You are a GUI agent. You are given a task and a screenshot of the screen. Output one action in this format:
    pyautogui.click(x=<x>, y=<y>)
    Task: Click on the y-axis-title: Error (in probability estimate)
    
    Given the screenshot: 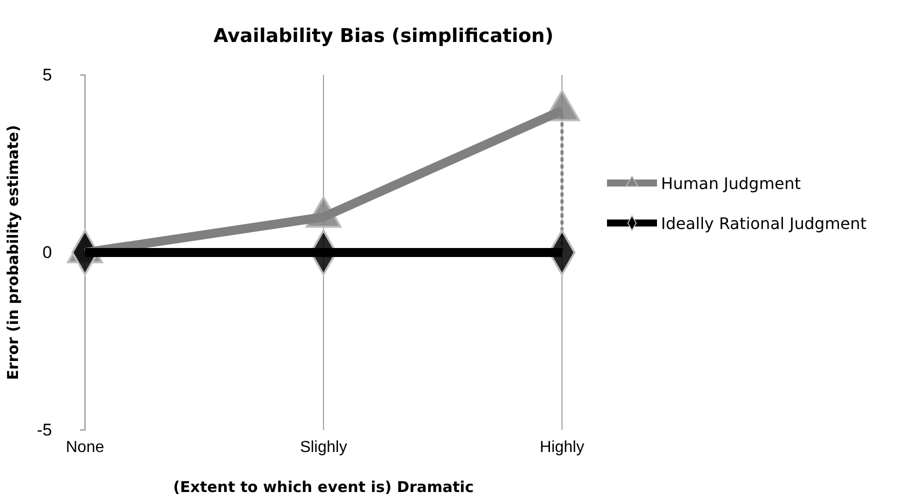 What is the action you would take?
    pyautogui.click(x=13, y=252)
    